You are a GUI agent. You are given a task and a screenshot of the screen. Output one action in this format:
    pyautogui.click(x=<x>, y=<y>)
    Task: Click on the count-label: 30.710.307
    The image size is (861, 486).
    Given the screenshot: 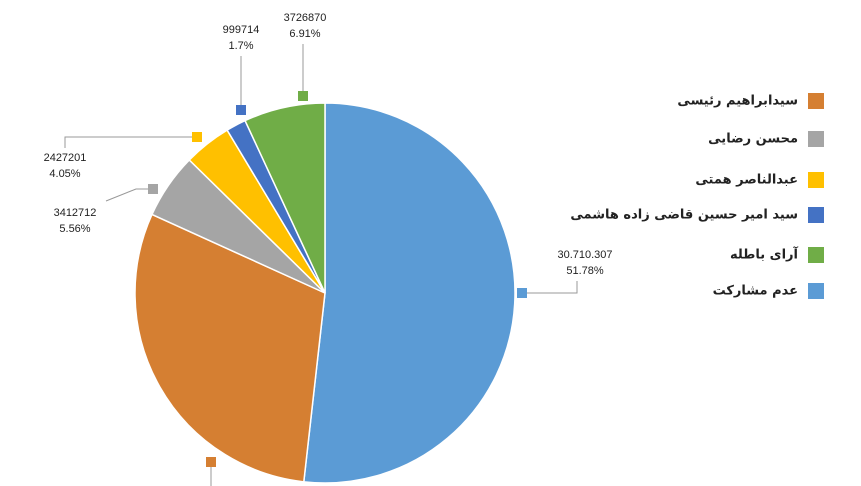 What is the action you would take?
    pyautogui.click(x=584, y=255)
    